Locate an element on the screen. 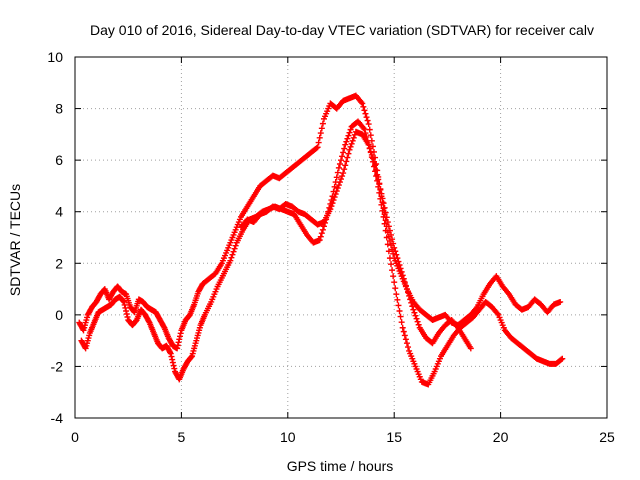  y-tick-label: -2 is located at coordinates (57, 366).